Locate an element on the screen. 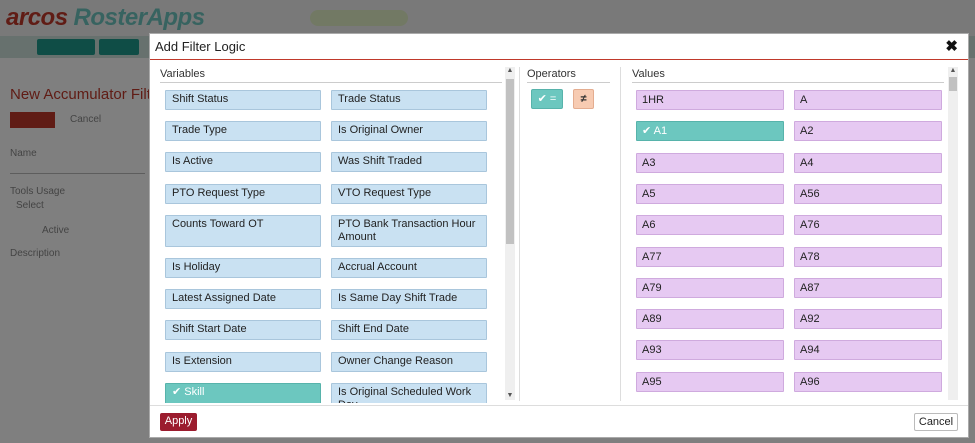  operators-title: Operators is located at coordinates (551, 74).